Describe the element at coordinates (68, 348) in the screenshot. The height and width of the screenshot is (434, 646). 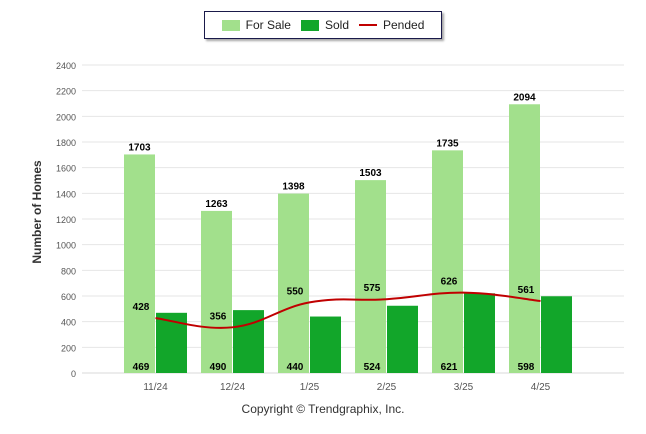
I see `y-tick-label: 200` at that location.